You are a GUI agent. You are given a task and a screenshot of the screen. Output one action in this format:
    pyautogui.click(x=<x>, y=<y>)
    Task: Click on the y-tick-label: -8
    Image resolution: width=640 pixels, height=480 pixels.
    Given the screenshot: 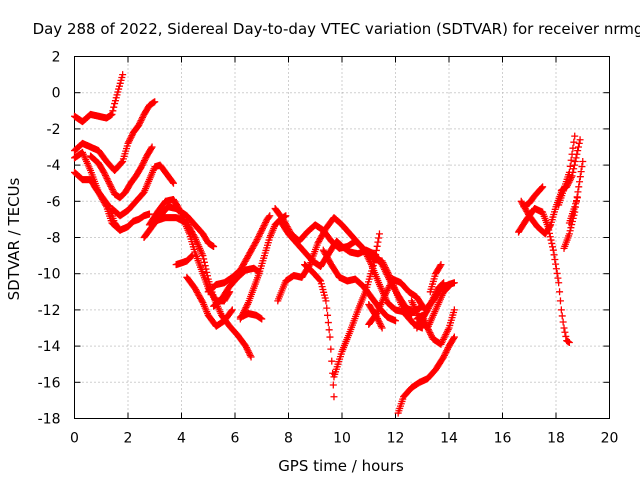 What is the action you would take?
    pyautogui.click(x=54, y=239)
    